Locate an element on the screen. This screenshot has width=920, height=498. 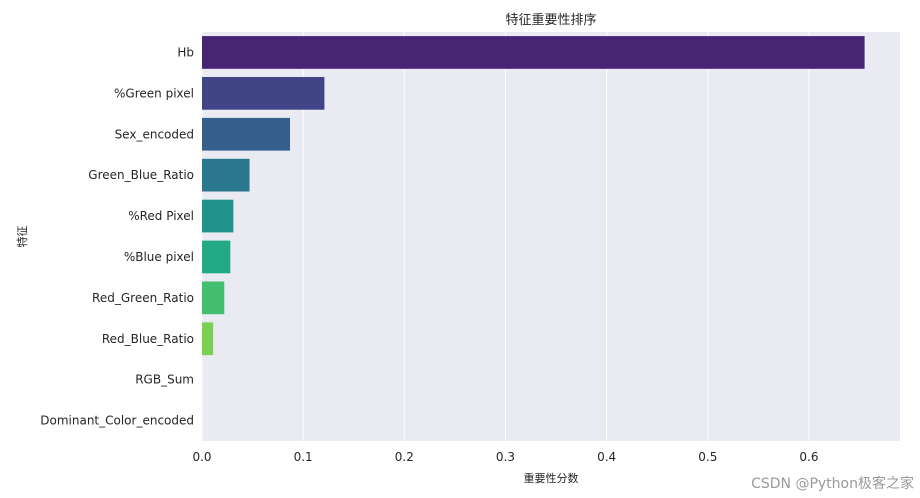
chart-title: 特征重要性排序 is located at coordinates (550, 20).